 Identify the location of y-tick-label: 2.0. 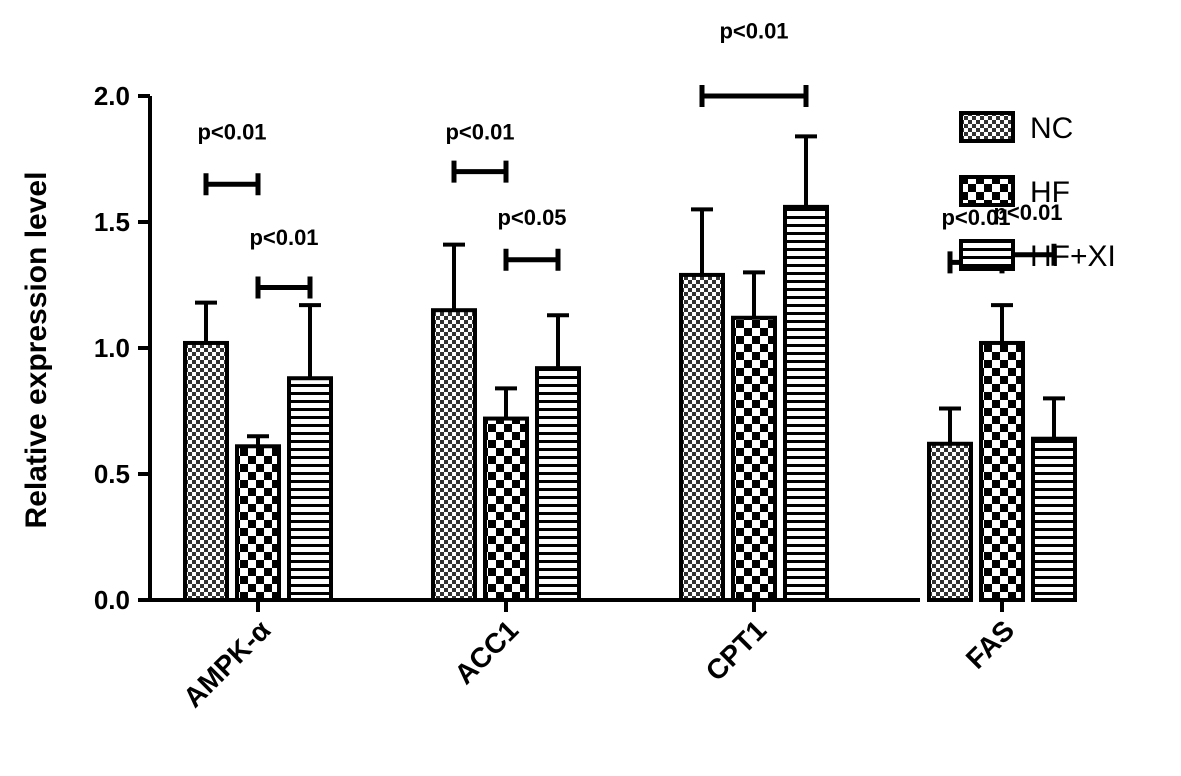
(112, 96).